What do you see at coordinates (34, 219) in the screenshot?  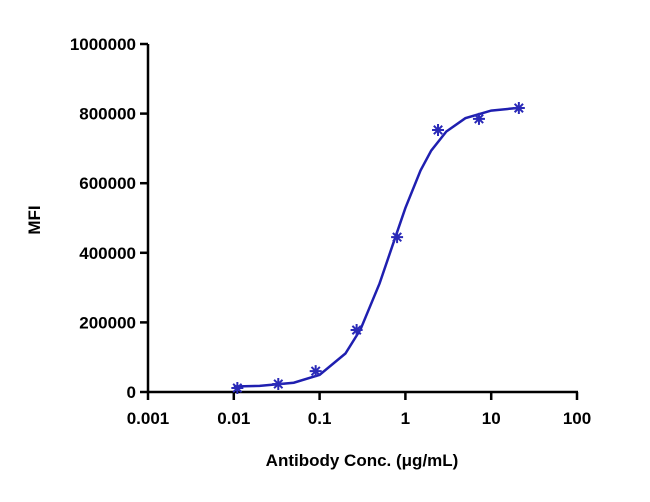 I see `y-axis-label: MFI` at bounding box center [34, 219].